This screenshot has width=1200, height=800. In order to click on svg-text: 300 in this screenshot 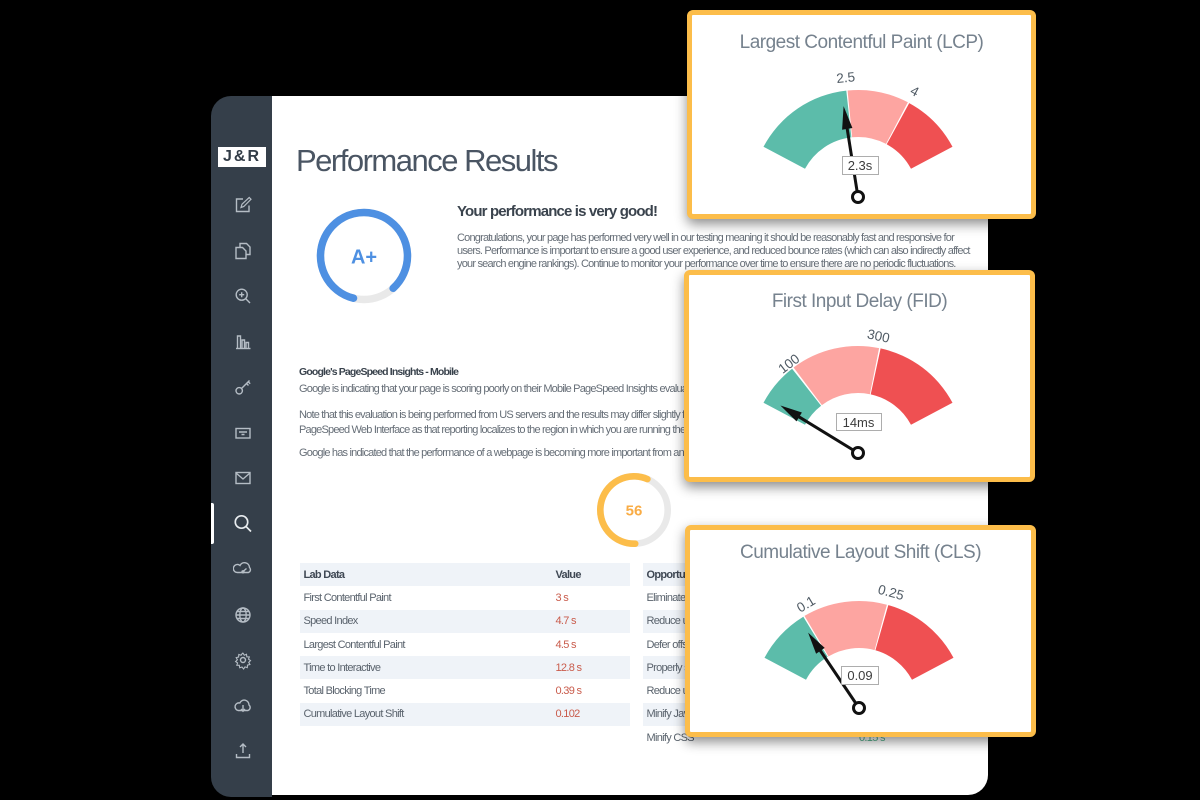, I will do `click(878, 335)`.